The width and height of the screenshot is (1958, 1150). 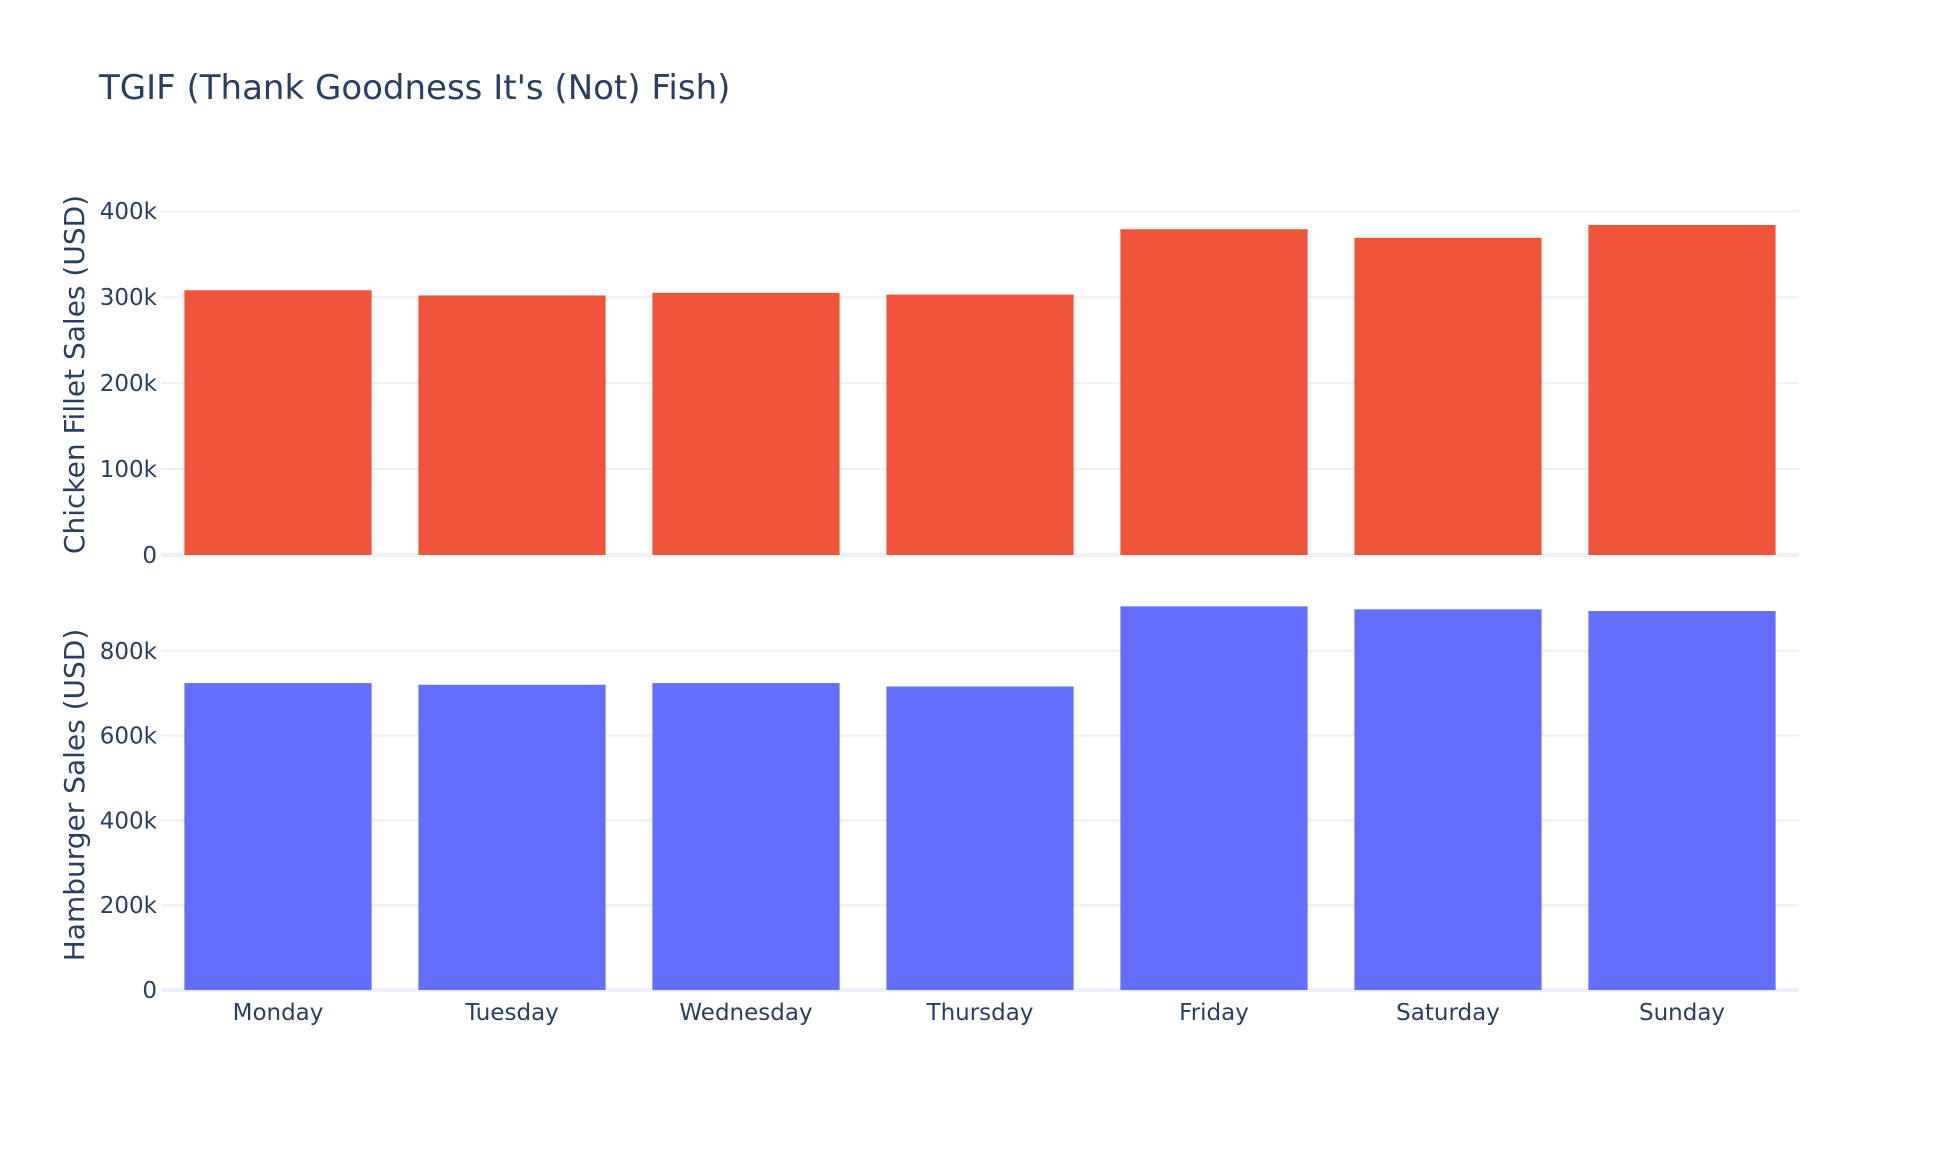 I want to click on x-tick-label: Saturday, so click(x=1448, y=1013).